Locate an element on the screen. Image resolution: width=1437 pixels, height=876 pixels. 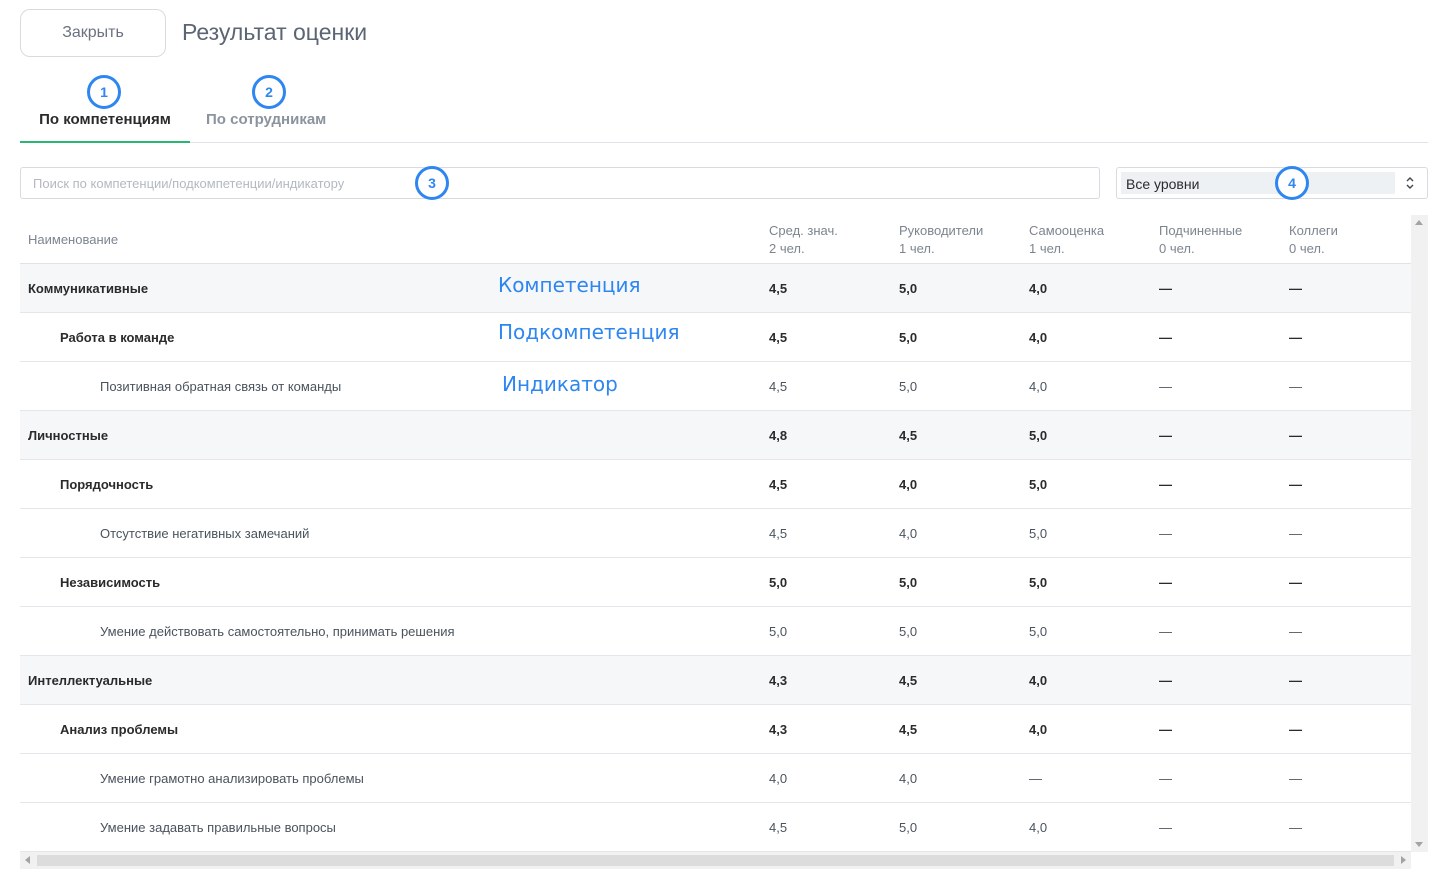
row-name: Анализ проблемы is located at coordinates (119, 729).